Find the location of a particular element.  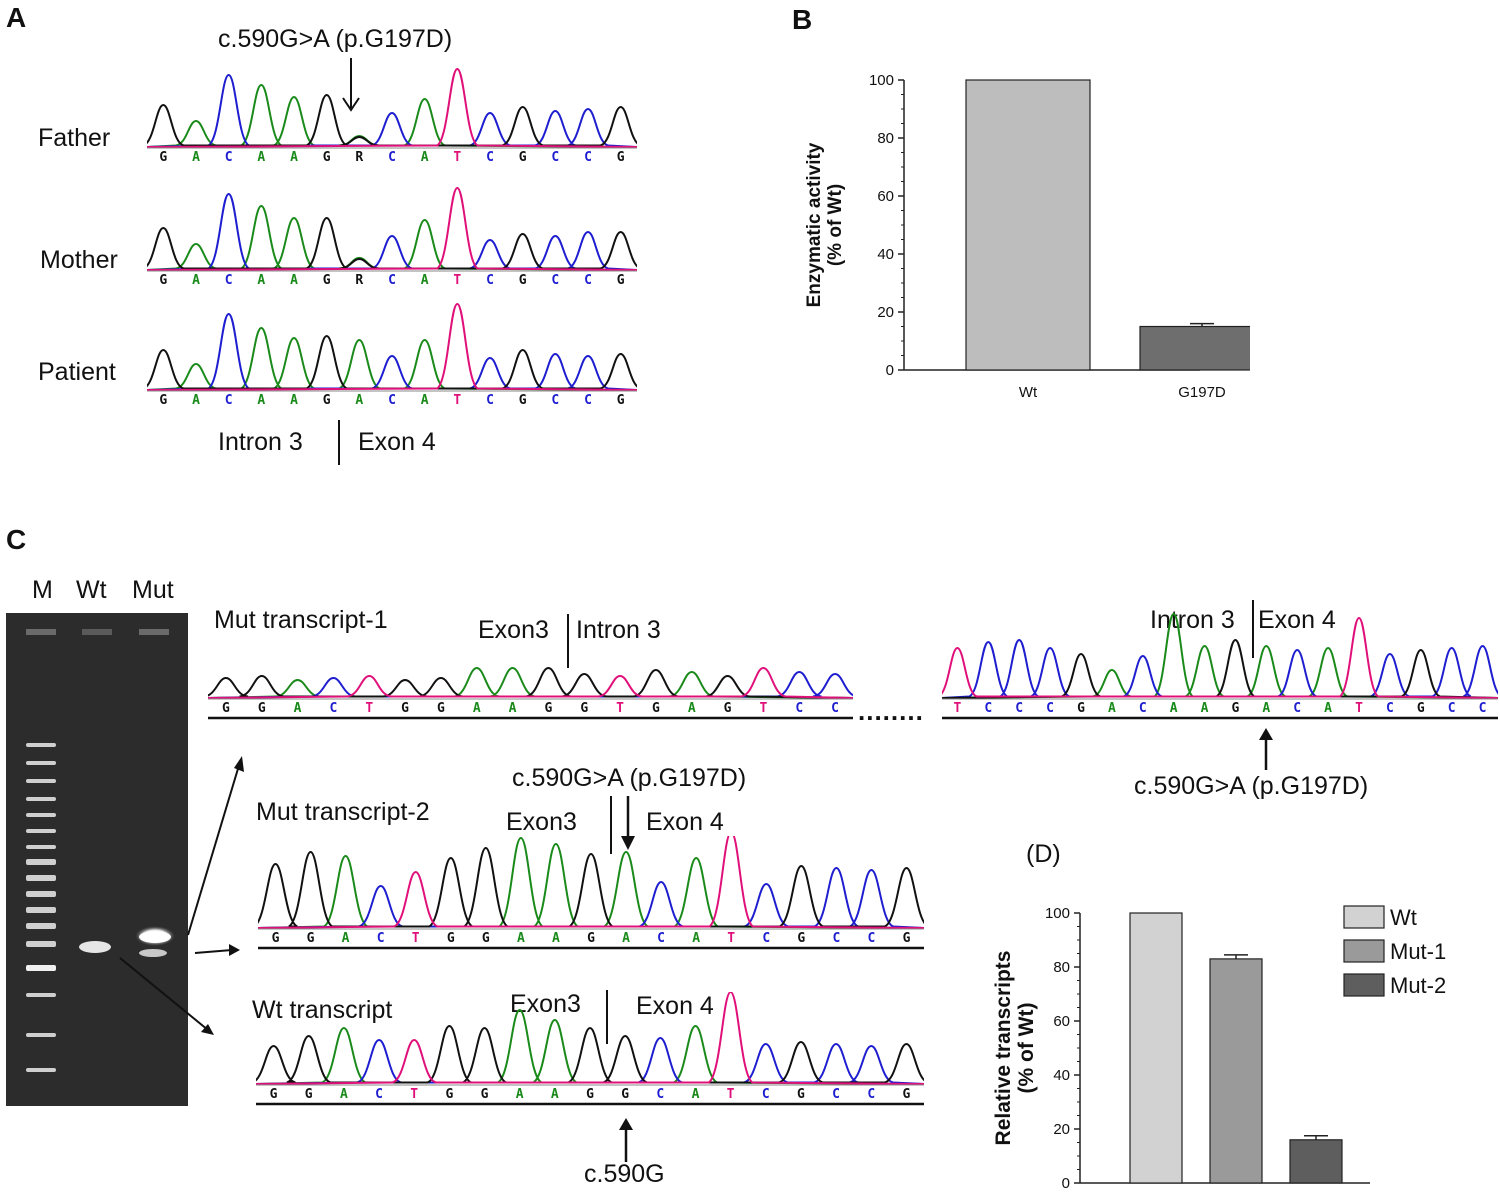

panel-a-mutation-label: c.590G>A (p.G197D) is located at coordinates (335, 39).